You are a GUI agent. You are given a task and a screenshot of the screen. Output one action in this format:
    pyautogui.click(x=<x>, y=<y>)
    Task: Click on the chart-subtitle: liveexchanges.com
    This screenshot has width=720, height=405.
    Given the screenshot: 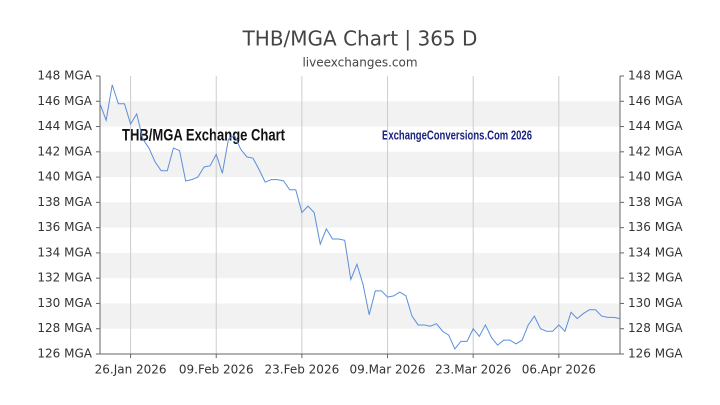 What is the action you would take?
    pyautogui.click(x=359, y=63)
    